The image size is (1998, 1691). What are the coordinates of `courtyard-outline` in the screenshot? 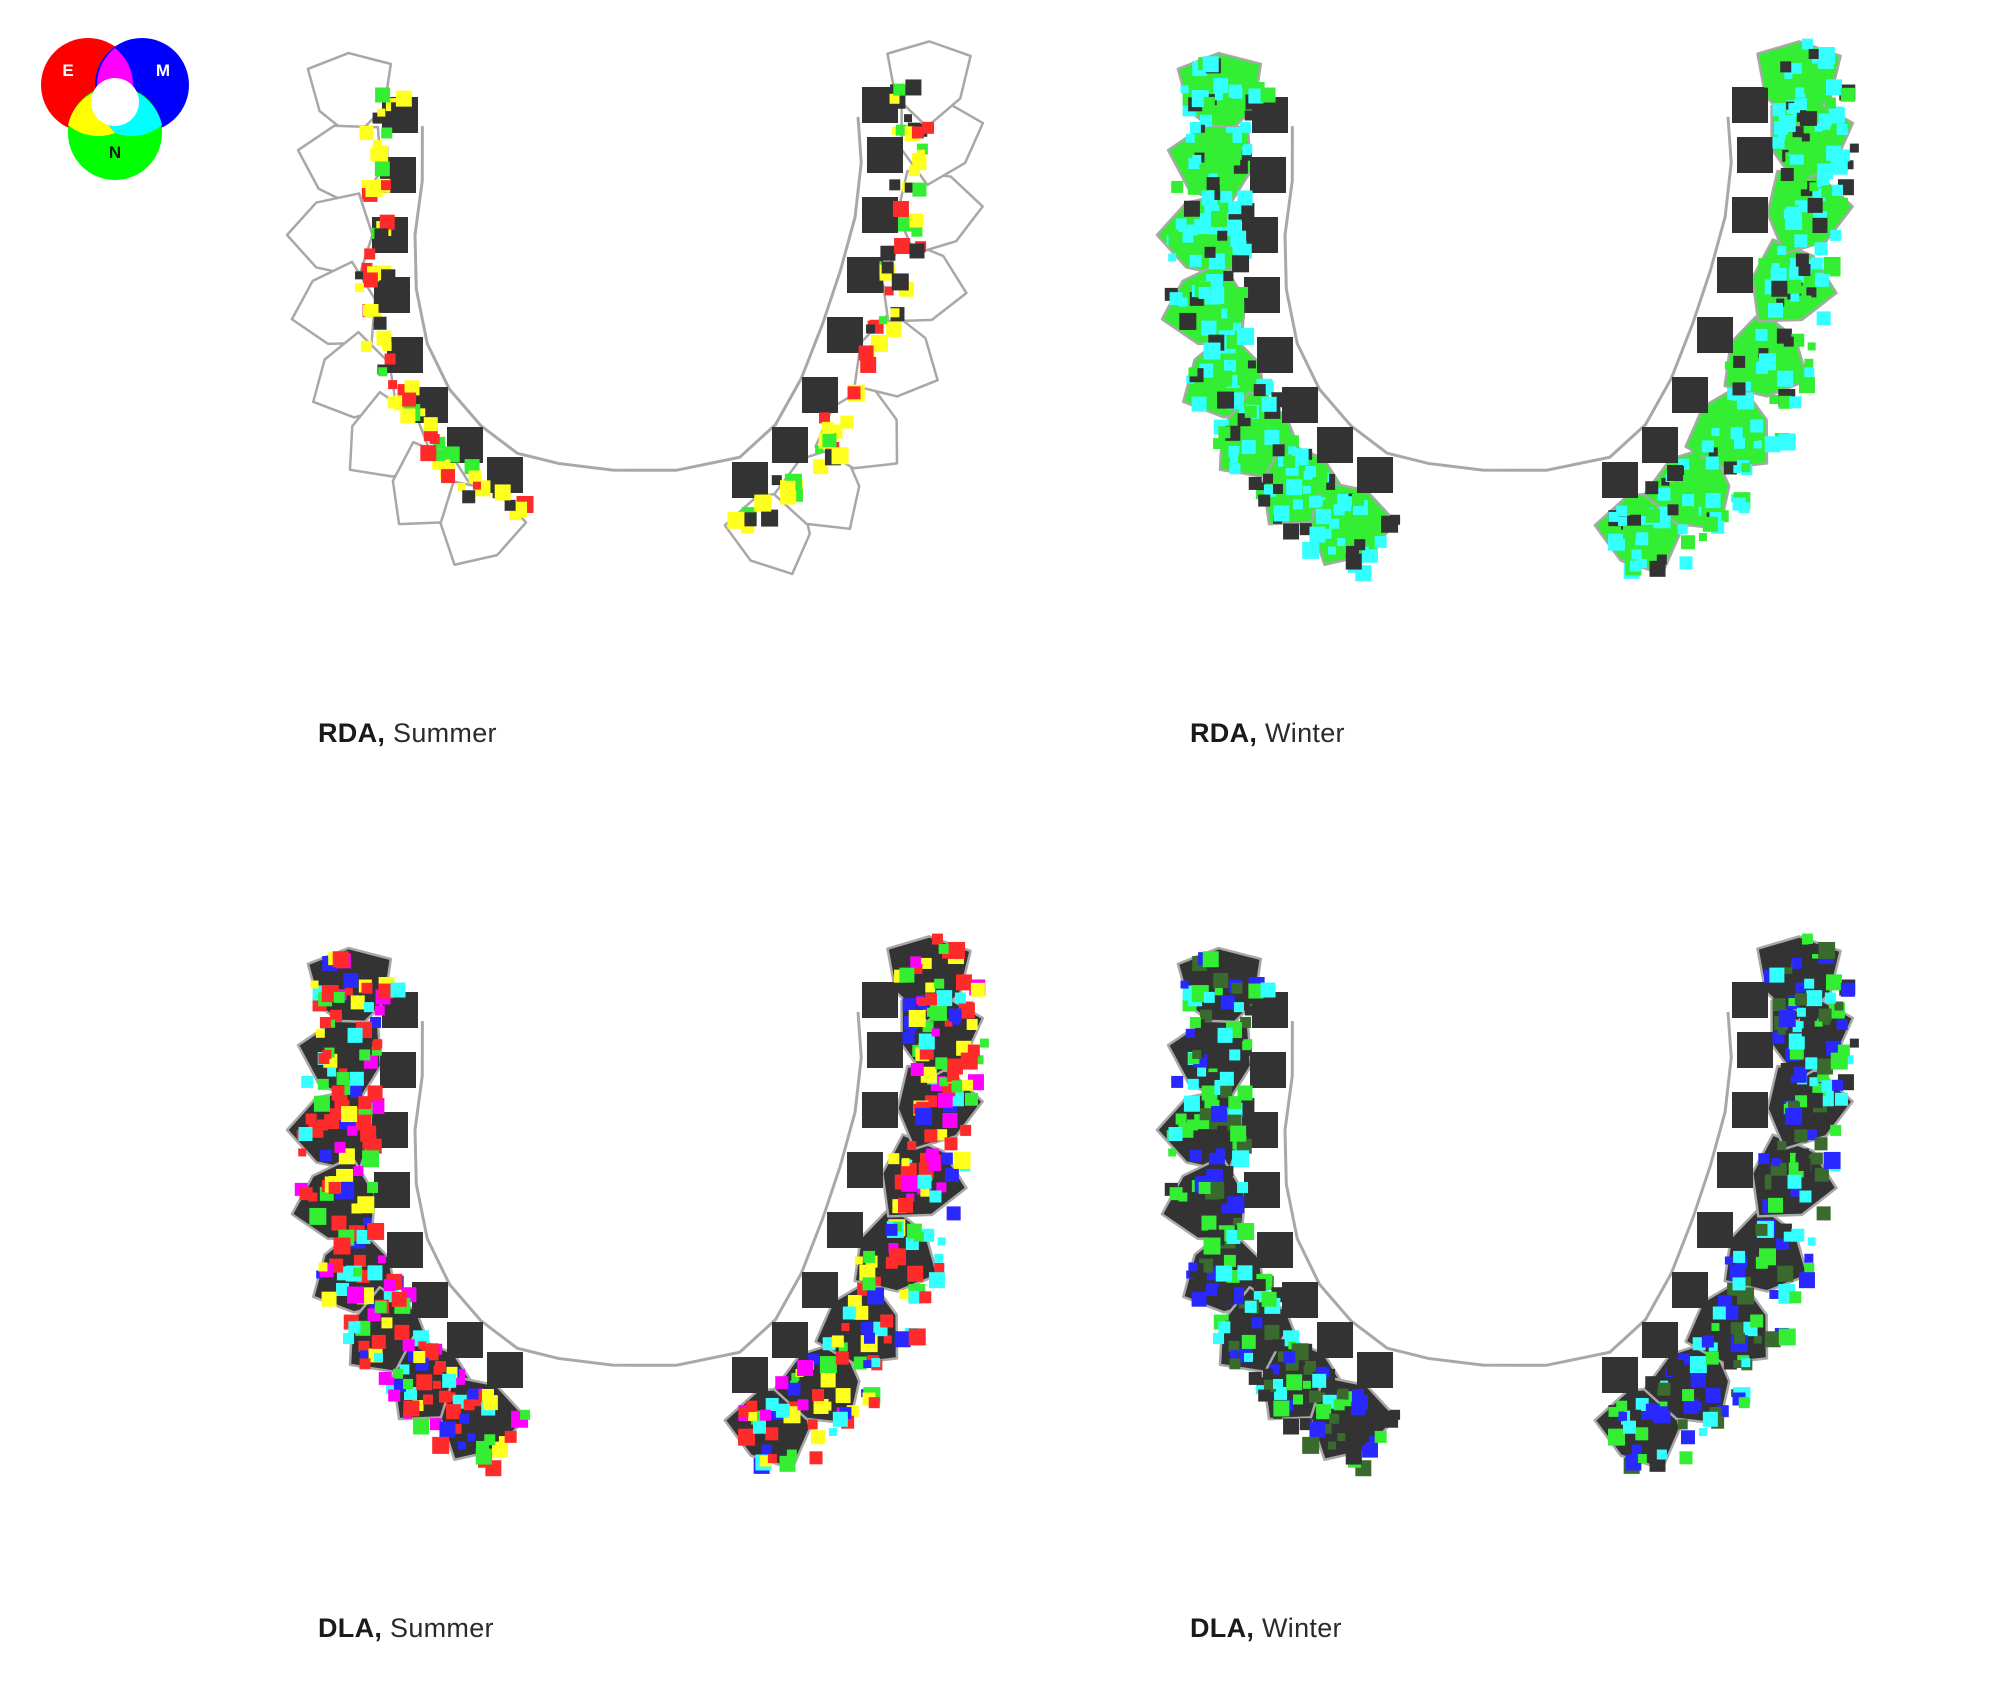 It's located at (1508, 294).